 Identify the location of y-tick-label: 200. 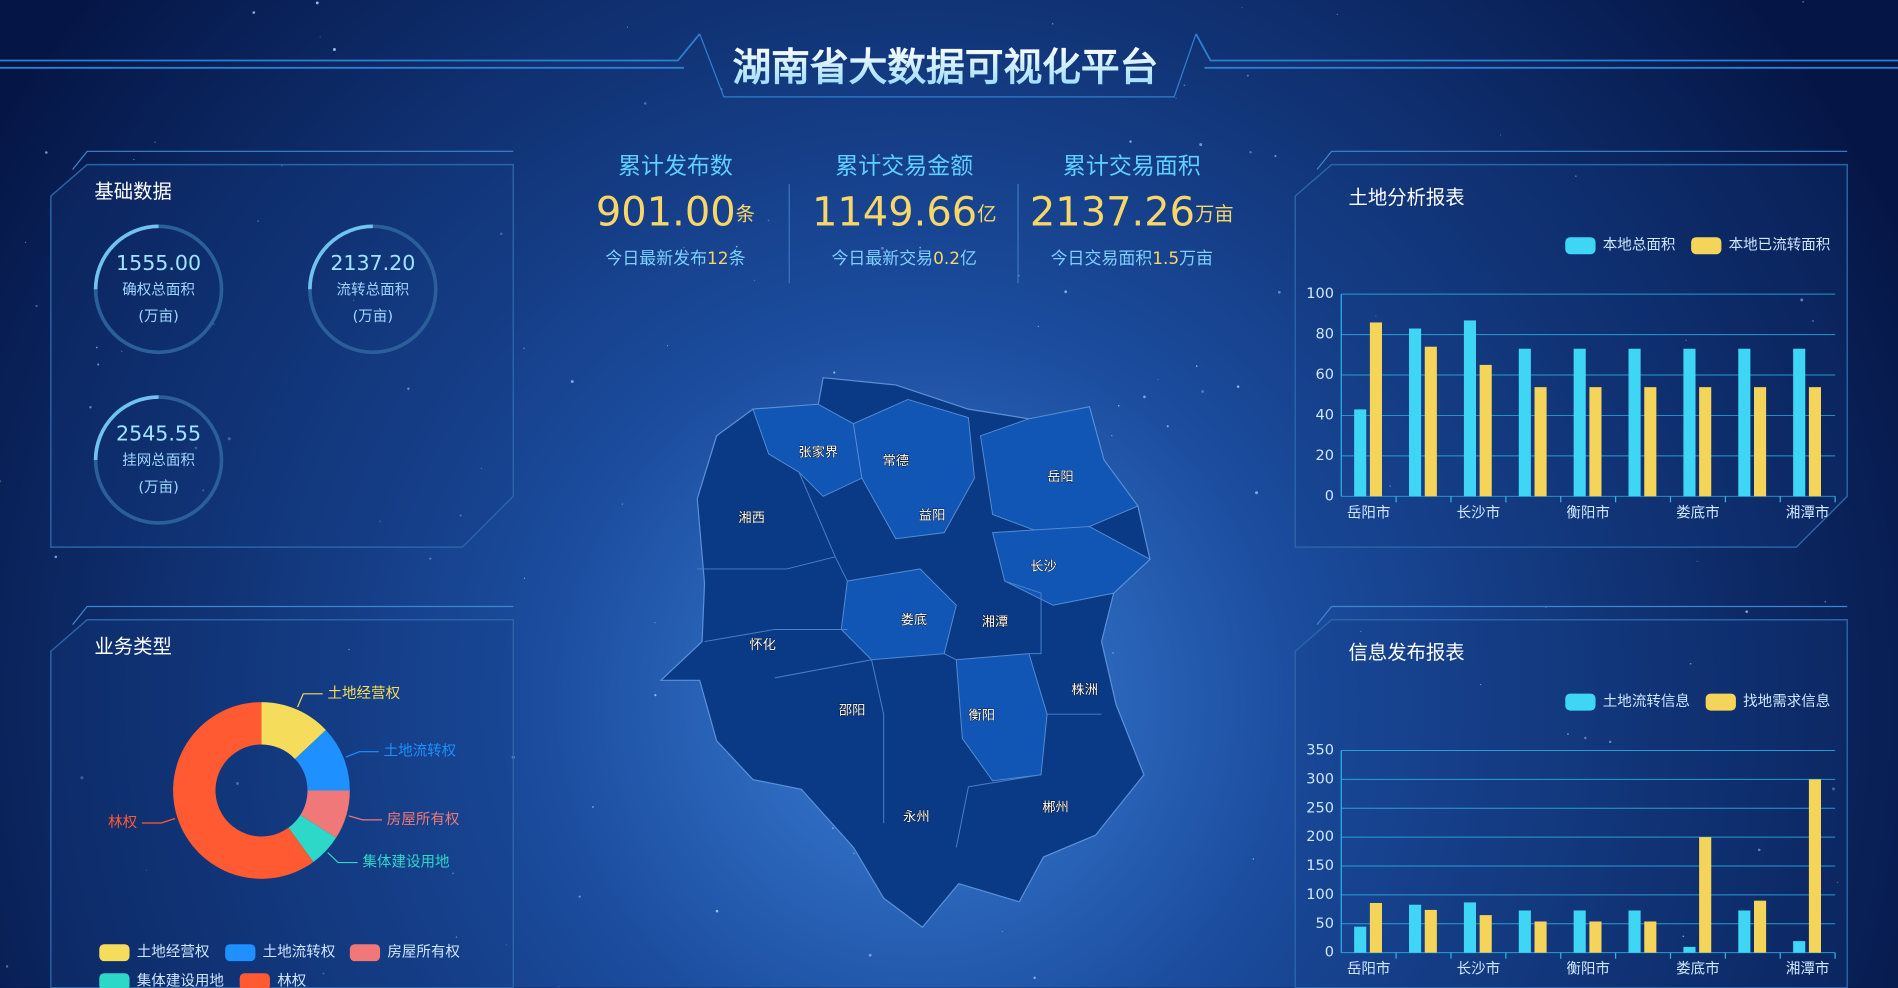
(1320, 837).